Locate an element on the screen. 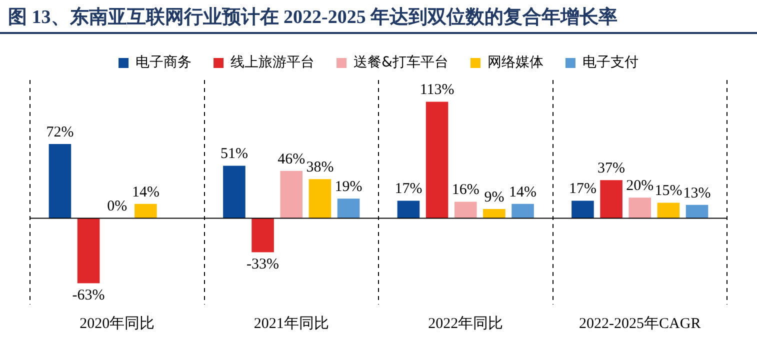  data-label: 37% is located at coordinates (612, 168).